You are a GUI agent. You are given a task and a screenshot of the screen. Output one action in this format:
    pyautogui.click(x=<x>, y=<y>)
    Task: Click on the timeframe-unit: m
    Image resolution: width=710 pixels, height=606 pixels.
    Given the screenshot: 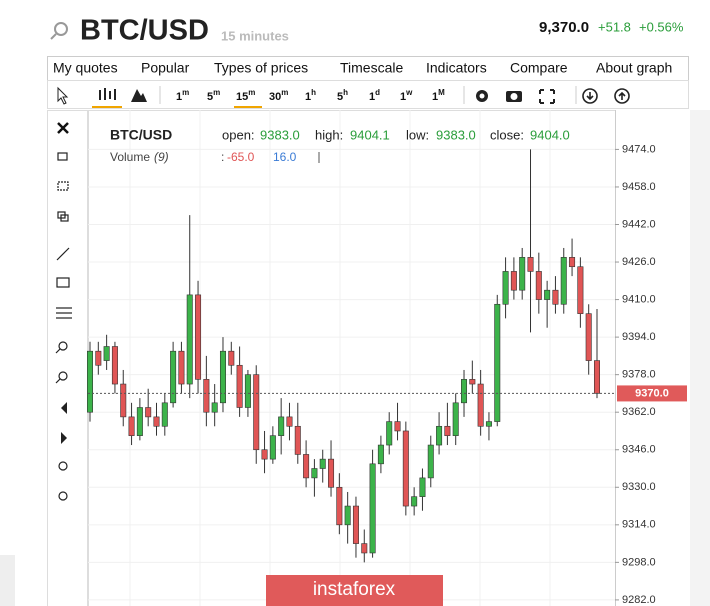 What is the action you would take?
    pyautogui.click(x=284, y=92)
    